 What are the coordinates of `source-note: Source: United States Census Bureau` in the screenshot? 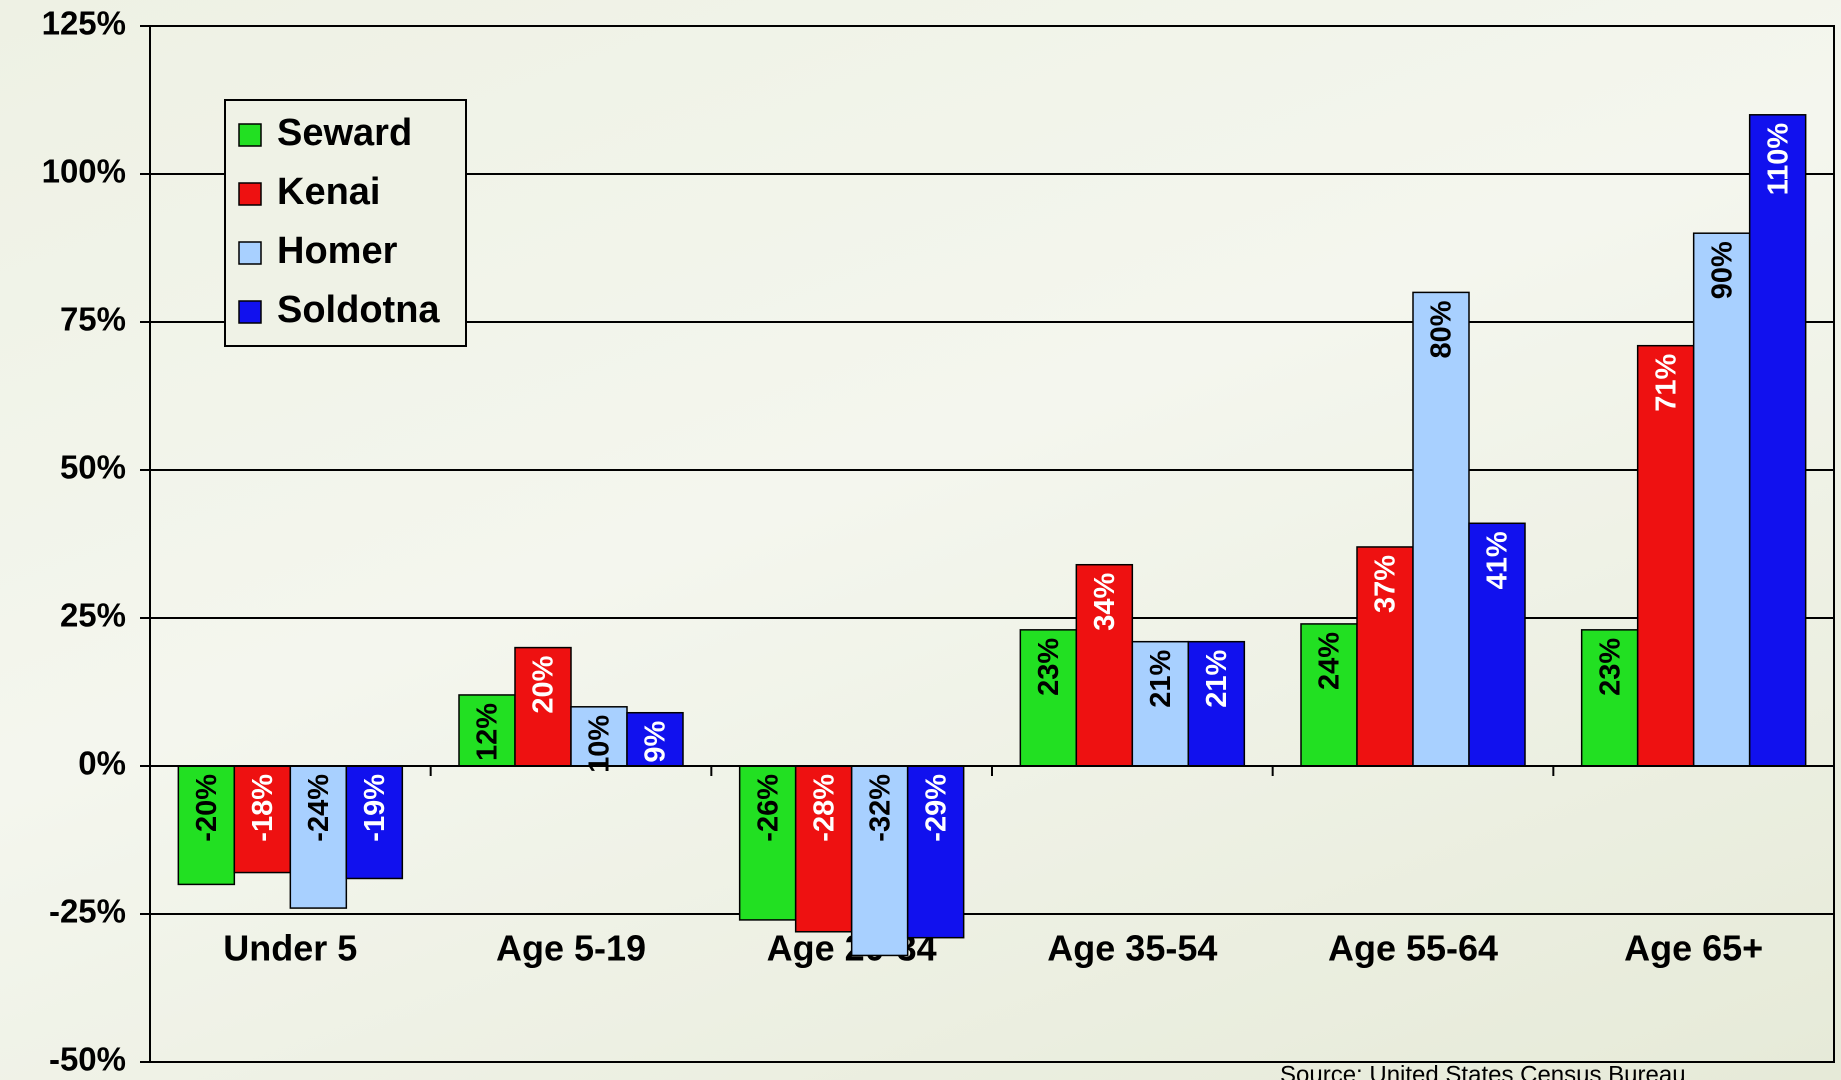 It's located at (1483, 1070).